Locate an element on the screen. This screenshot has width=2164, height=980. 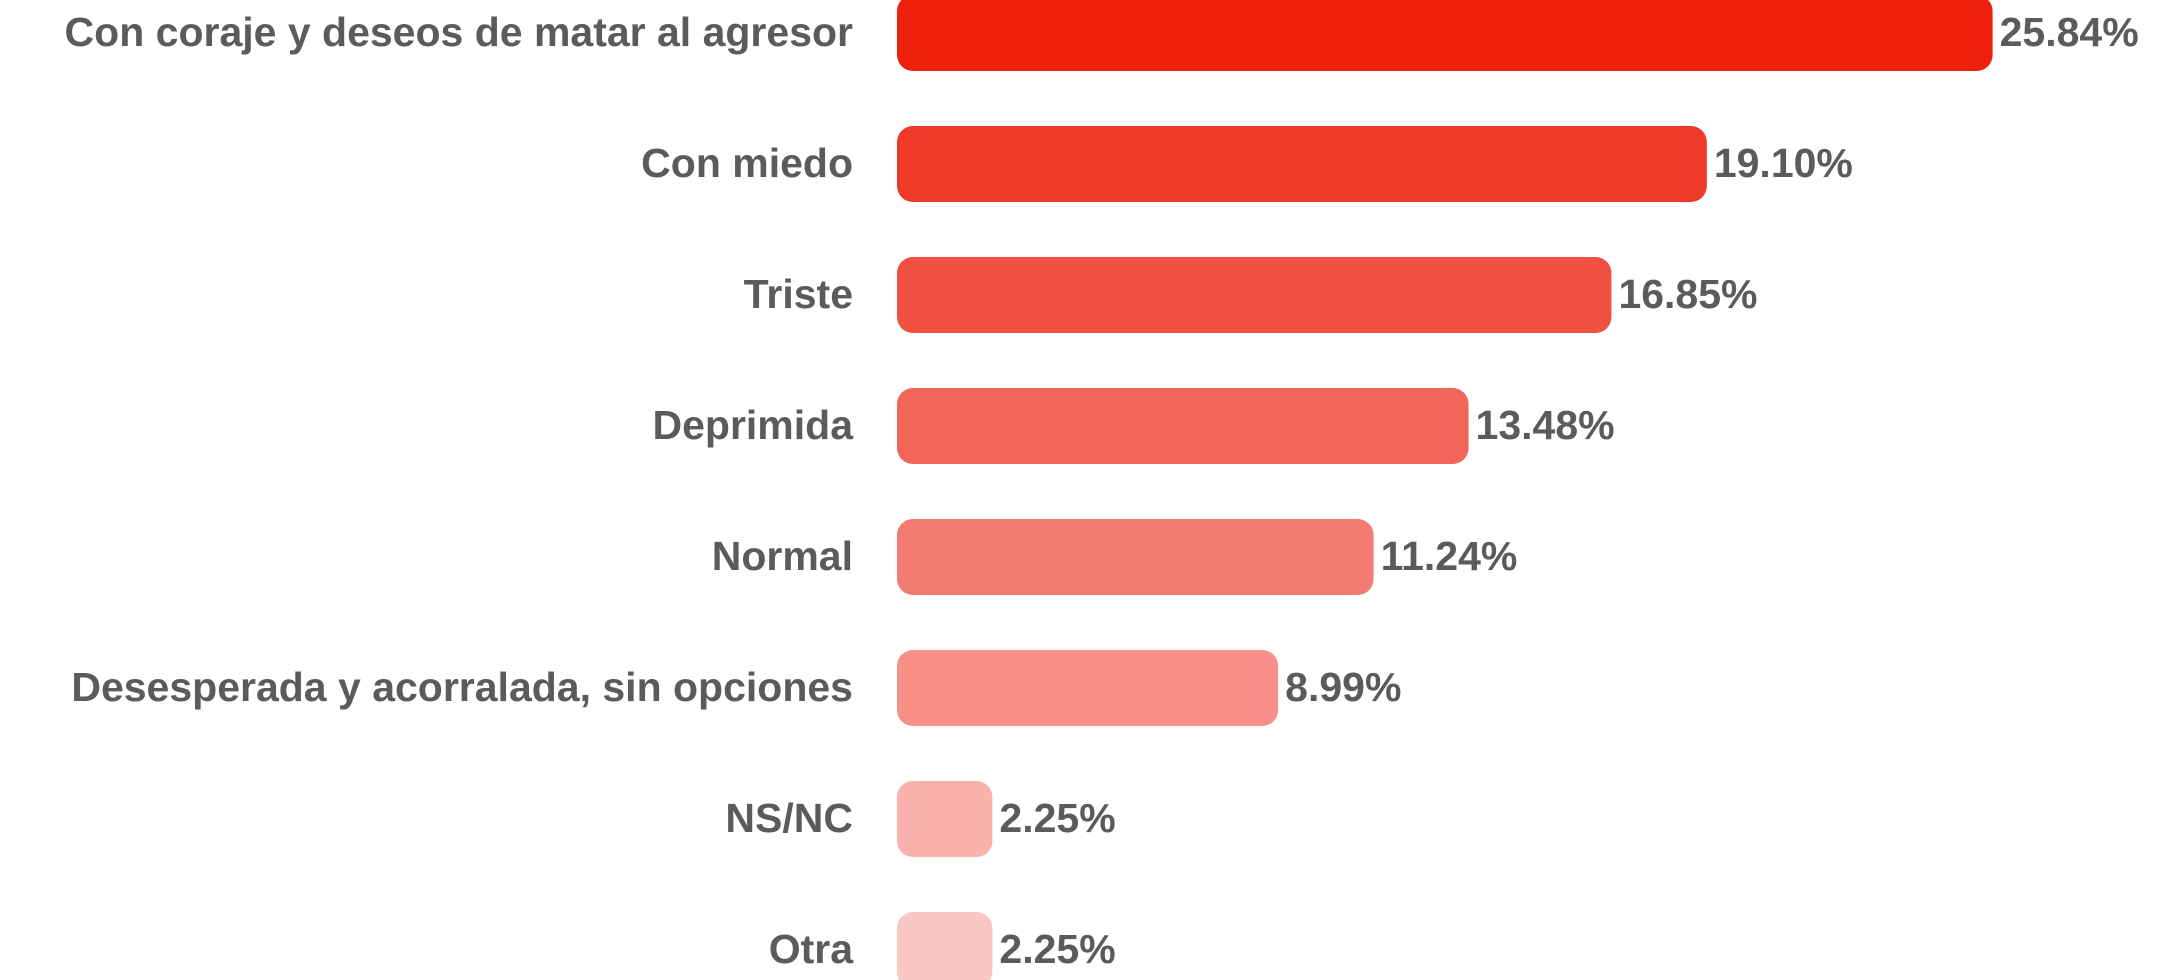
category-label: Otra is located at coordinates (812, 949).